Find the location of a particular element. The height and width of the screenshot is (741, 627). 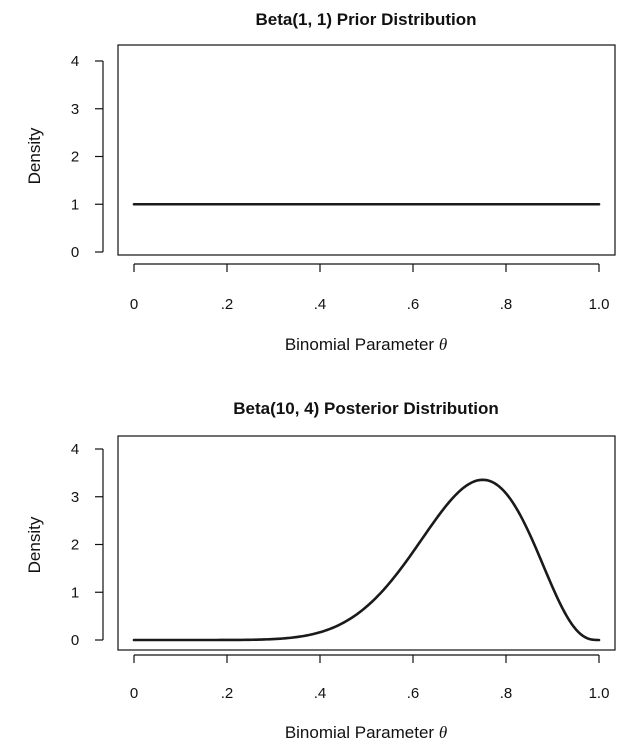

chart-title: Beta(10, 4) Posterior Distribution is located at coordinates (365, 408).